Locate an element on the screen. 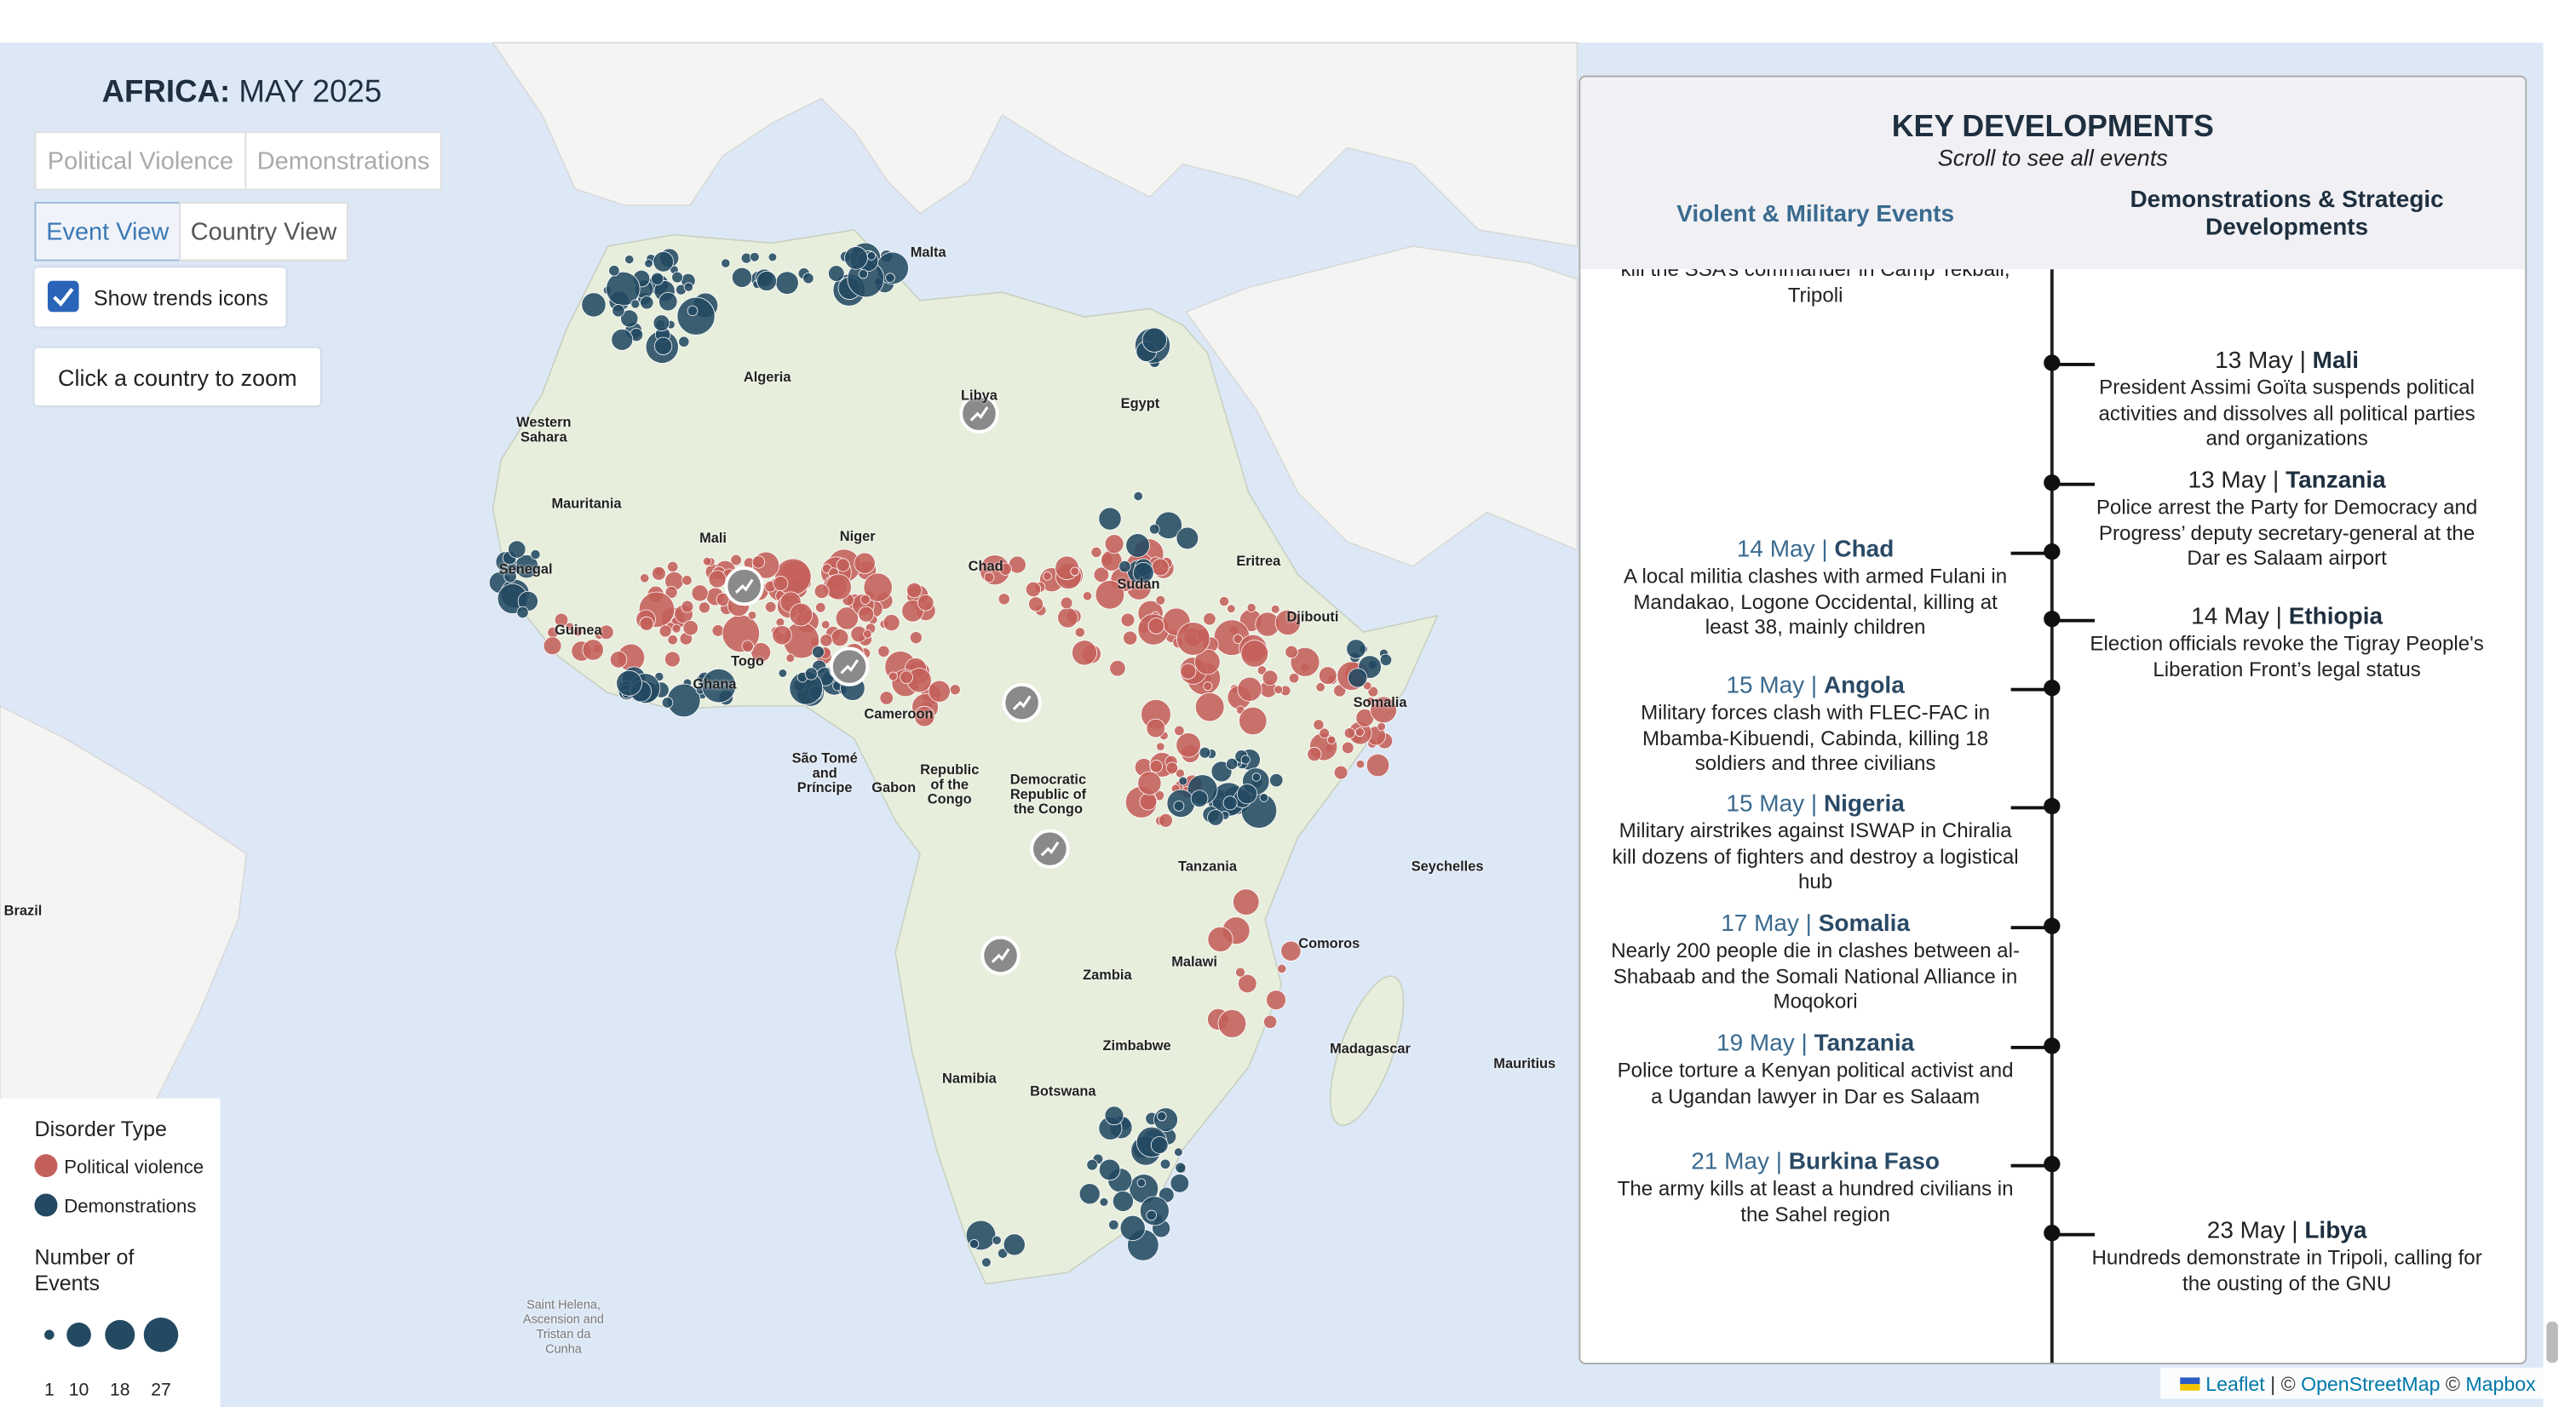  view-button-active: Event View is located at coordinates (108, 231).